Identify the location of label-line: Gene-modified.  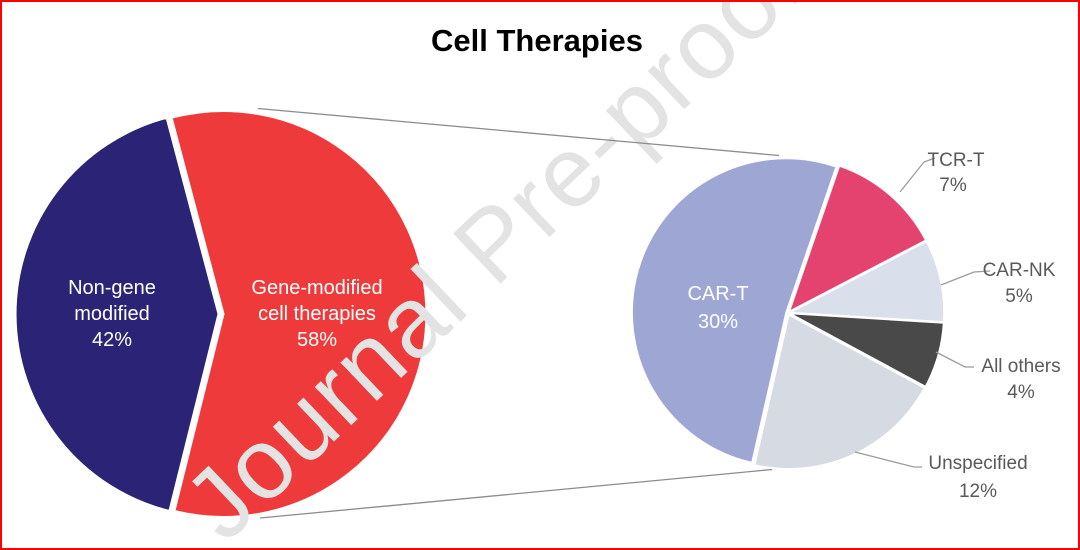
(316, 288).